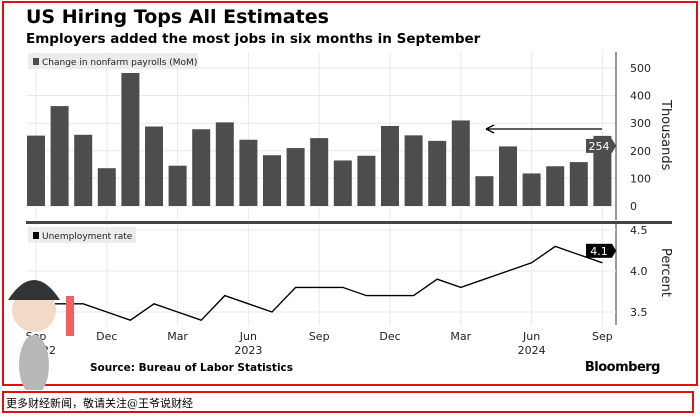  I want to click on footer-banner: 更多财经新闻，敬请关注@王爷说财经, so click(348, 402).